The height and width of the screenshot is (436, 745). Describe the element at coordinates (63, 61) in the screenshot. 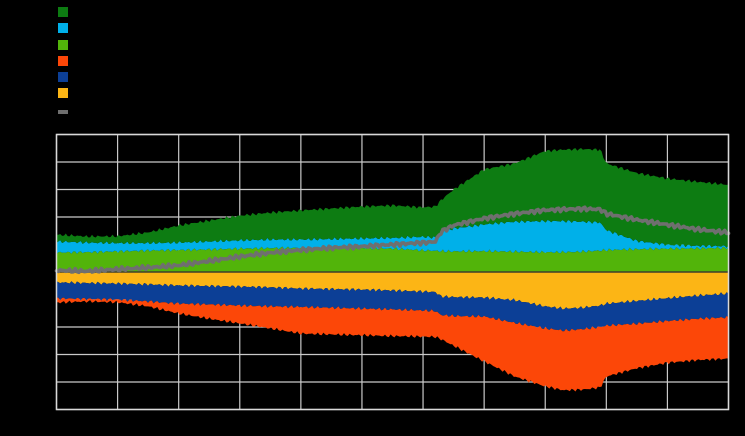

I see `legend-marker-orange-red-area` at that location.